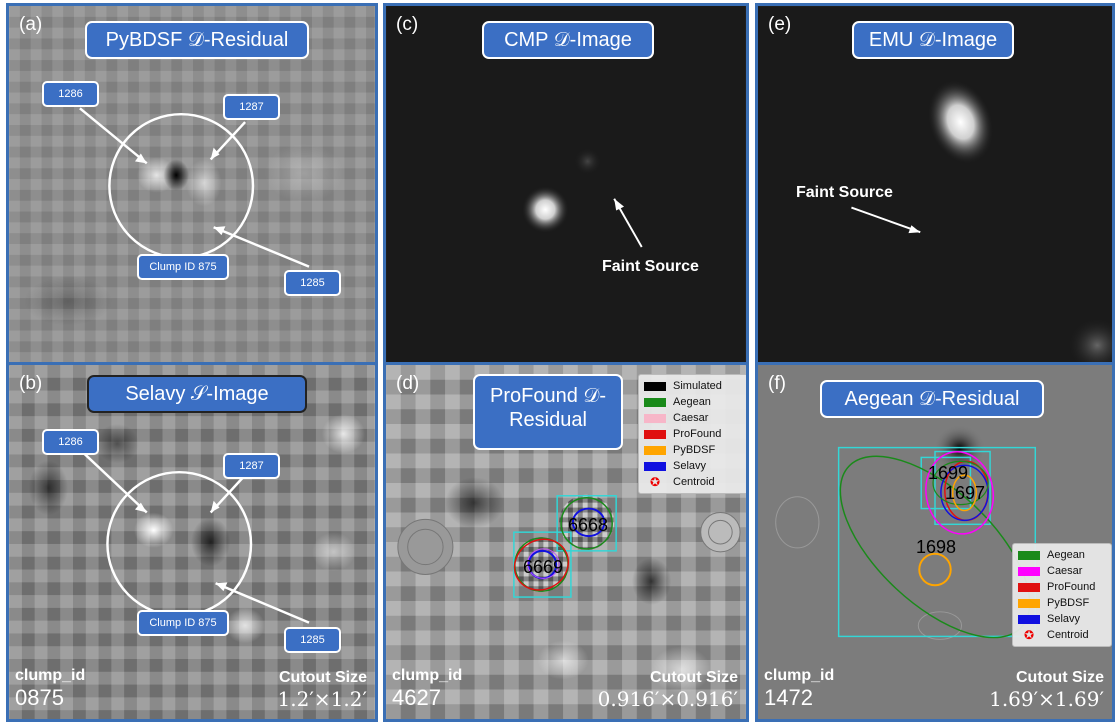  I want to click on cutout-size-readout: Cutout Size 0.916′×0.916′, so click(668, 690).